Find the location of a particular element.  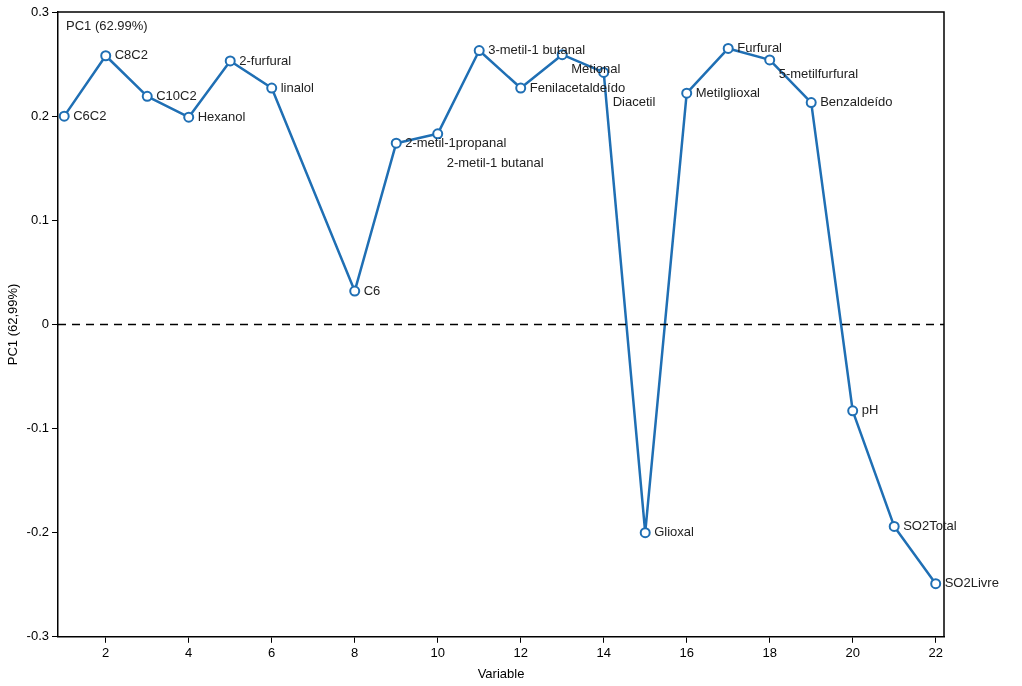

x-tick-label: 4 is located at coordinates (189, 653).